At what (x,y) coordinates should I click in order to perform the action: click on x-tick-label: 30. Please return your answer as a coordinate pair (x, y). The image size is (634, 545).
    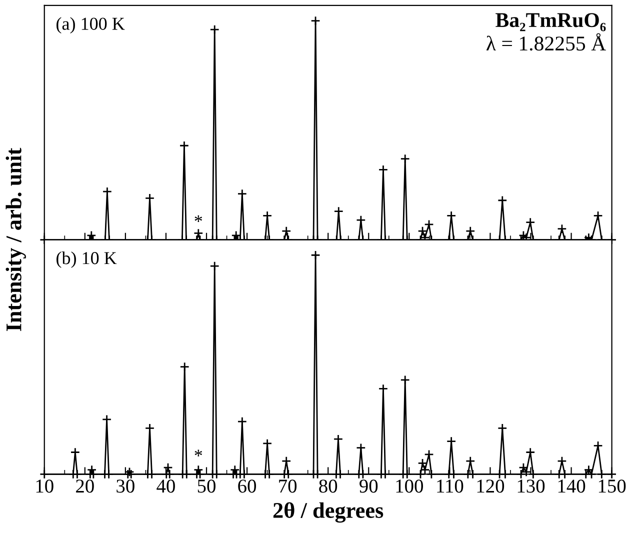
    Looking at the image, I should click on (125, 486).